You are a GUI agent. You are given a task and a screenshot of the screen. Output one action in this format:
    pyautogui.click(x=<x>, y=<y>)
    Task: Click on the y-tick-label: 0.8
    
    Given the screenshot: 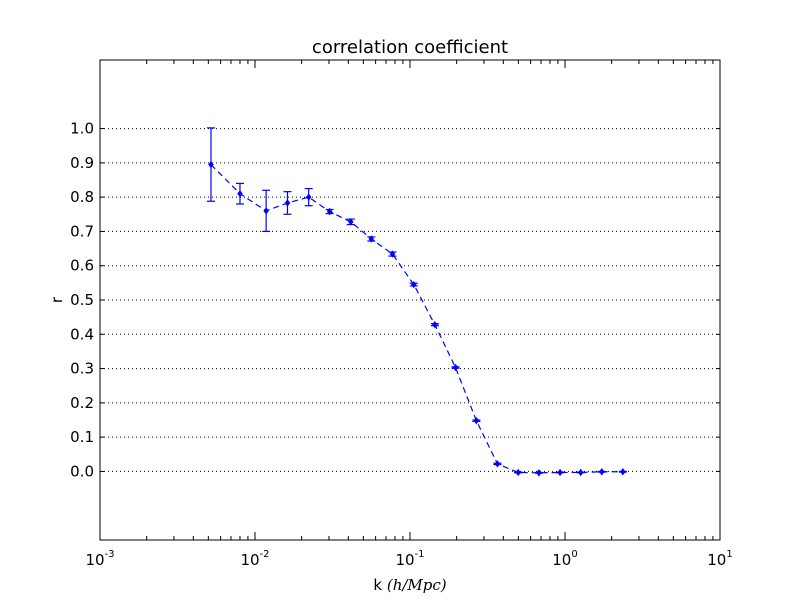 What is the action you would take?
    pyautogui.click(x=82, y=197)
    